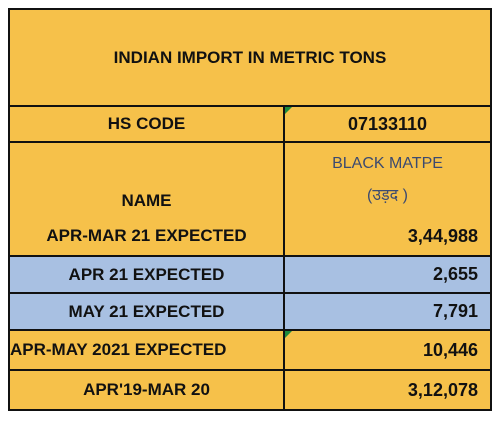  I want to click on name-line: (उड़द ), so click(387, 195).